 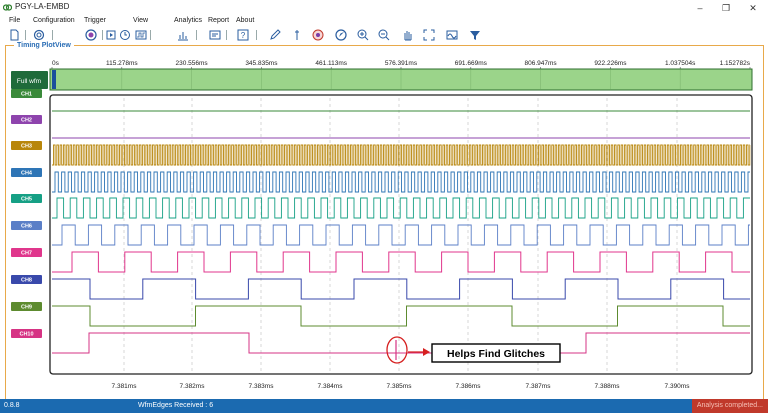 I want to click on annotation-arrow-head, so click(x=426, y=352).